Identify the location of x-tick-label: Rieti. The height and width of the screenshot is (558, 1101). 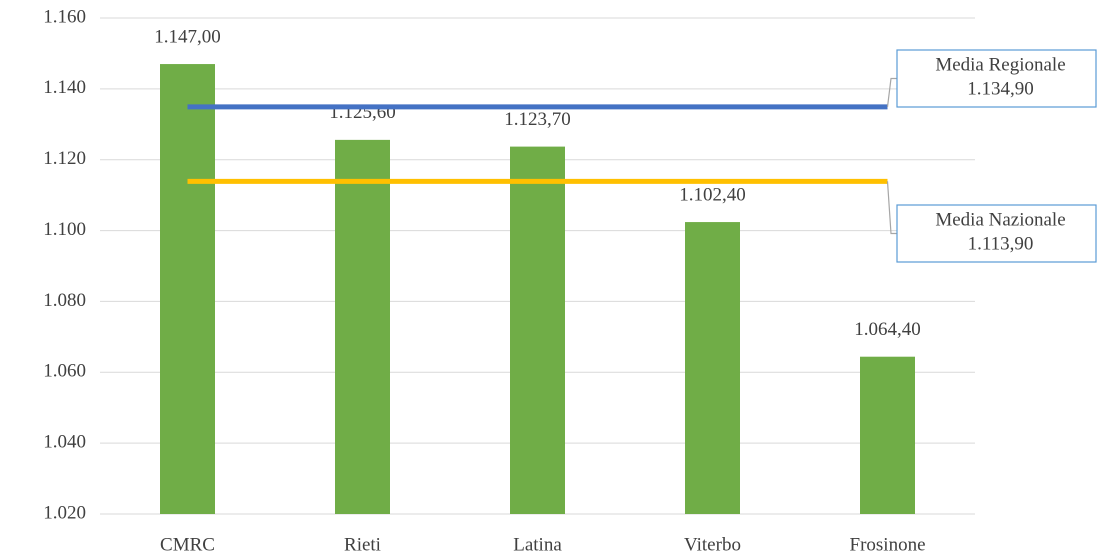
(362, 544).